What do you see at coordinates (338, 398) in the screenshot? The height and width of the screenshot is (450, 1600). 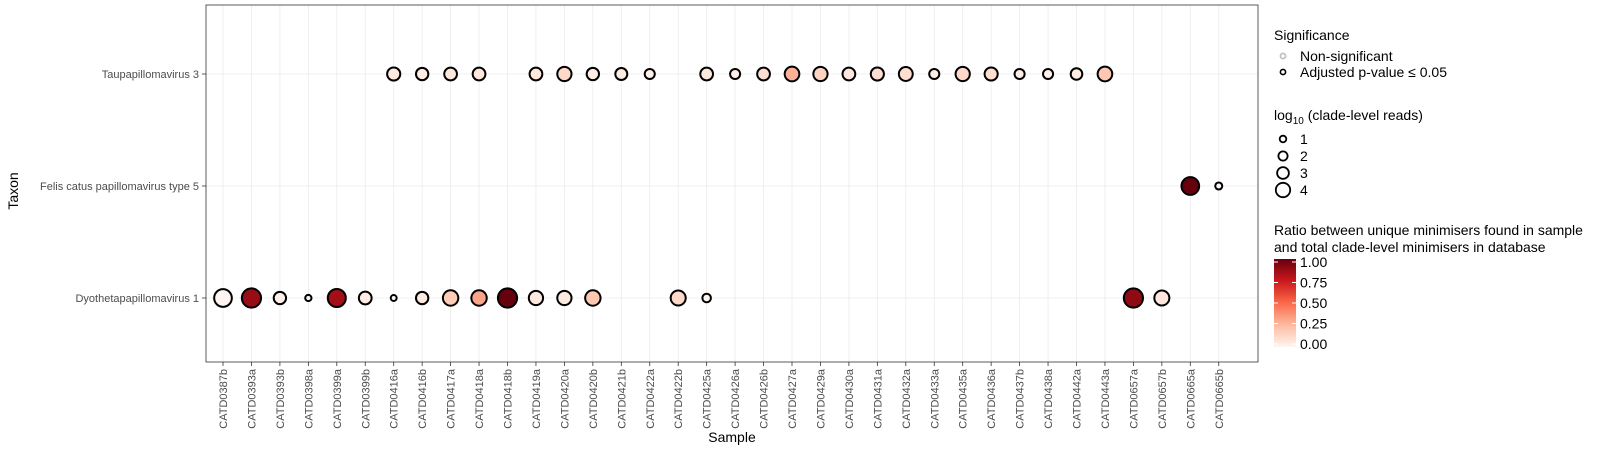 I see `x-tick-label: CATD0399a` at bounding box center [338, 398].